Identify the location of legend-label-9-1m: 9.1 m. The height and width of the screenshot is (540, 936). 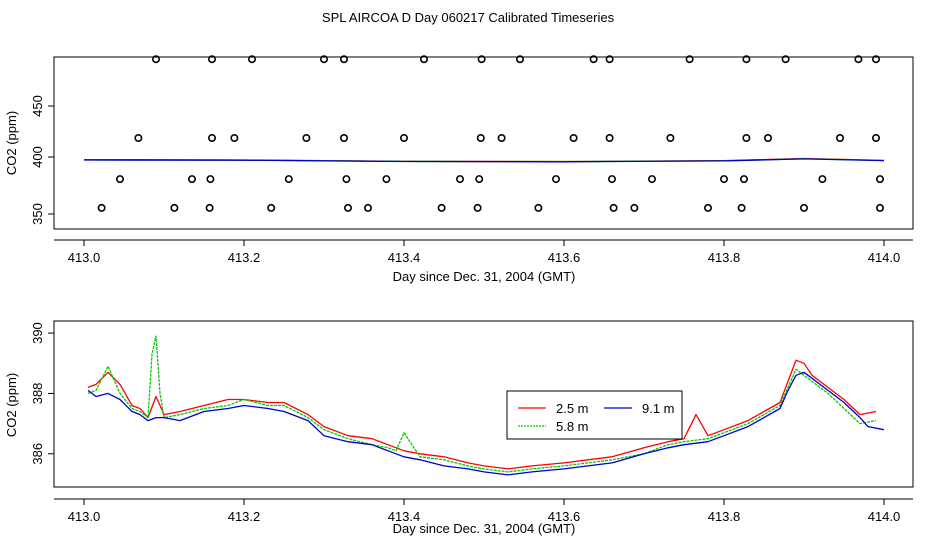
(658, 408).